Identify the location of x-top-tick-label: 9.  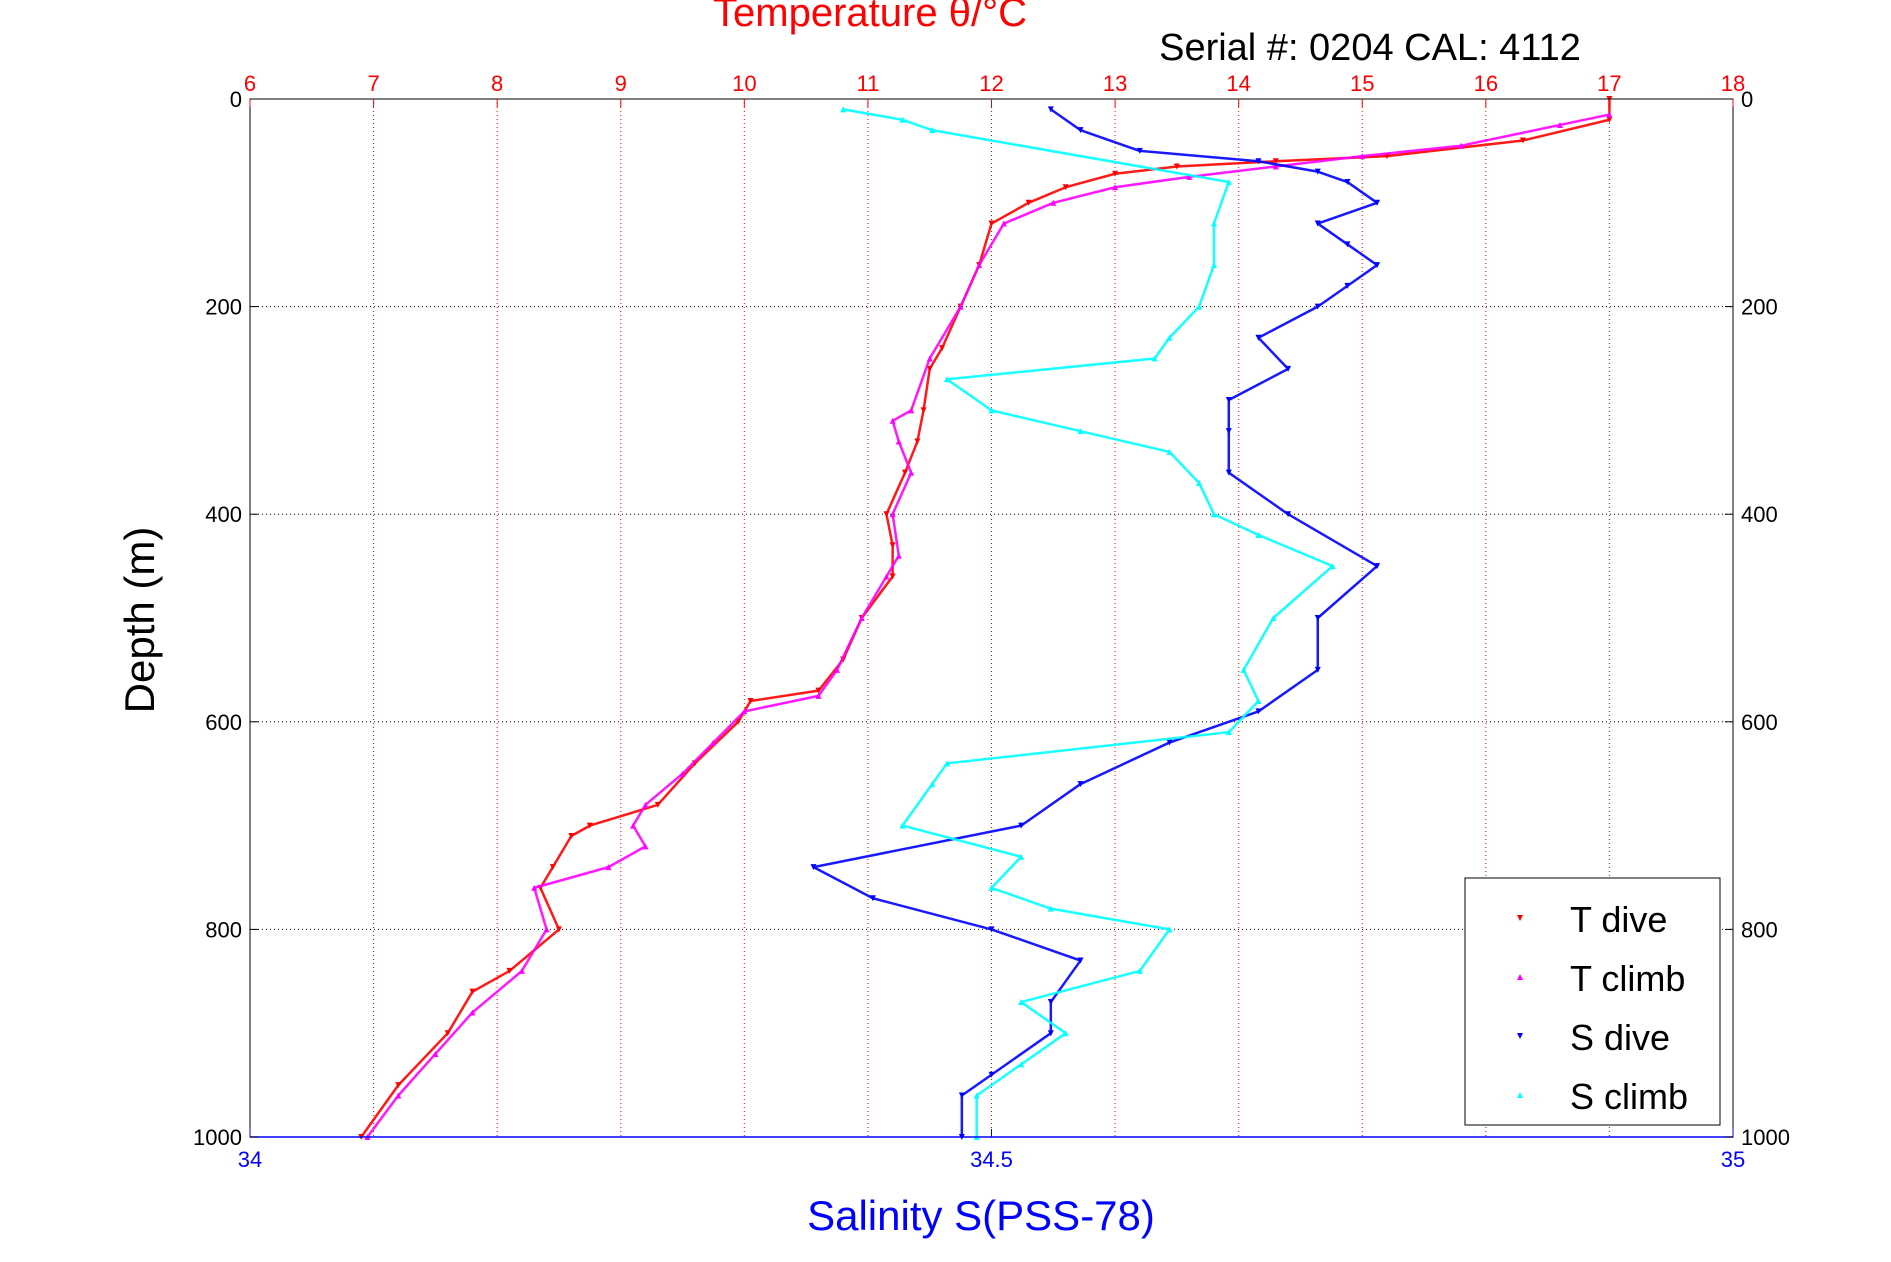
(621, 83).